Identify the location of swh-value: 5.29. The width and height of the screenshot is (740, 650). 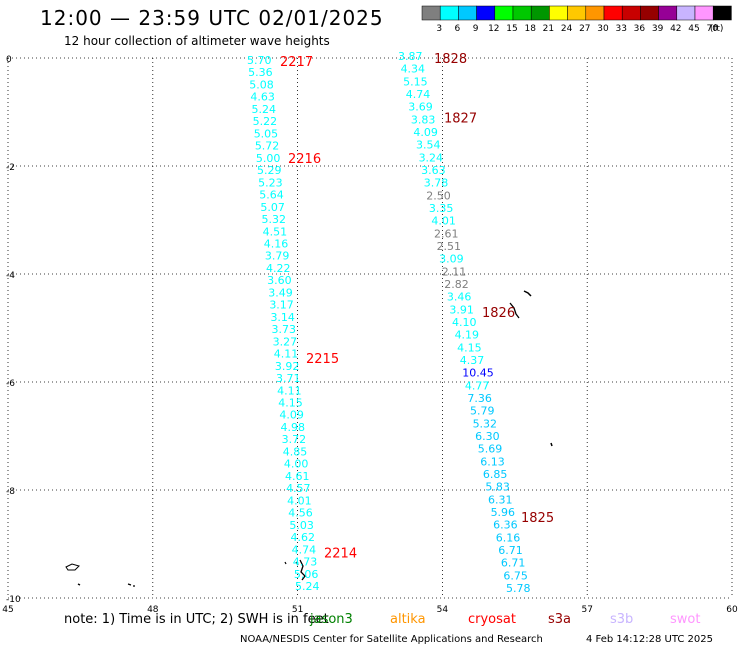
(269, 170).